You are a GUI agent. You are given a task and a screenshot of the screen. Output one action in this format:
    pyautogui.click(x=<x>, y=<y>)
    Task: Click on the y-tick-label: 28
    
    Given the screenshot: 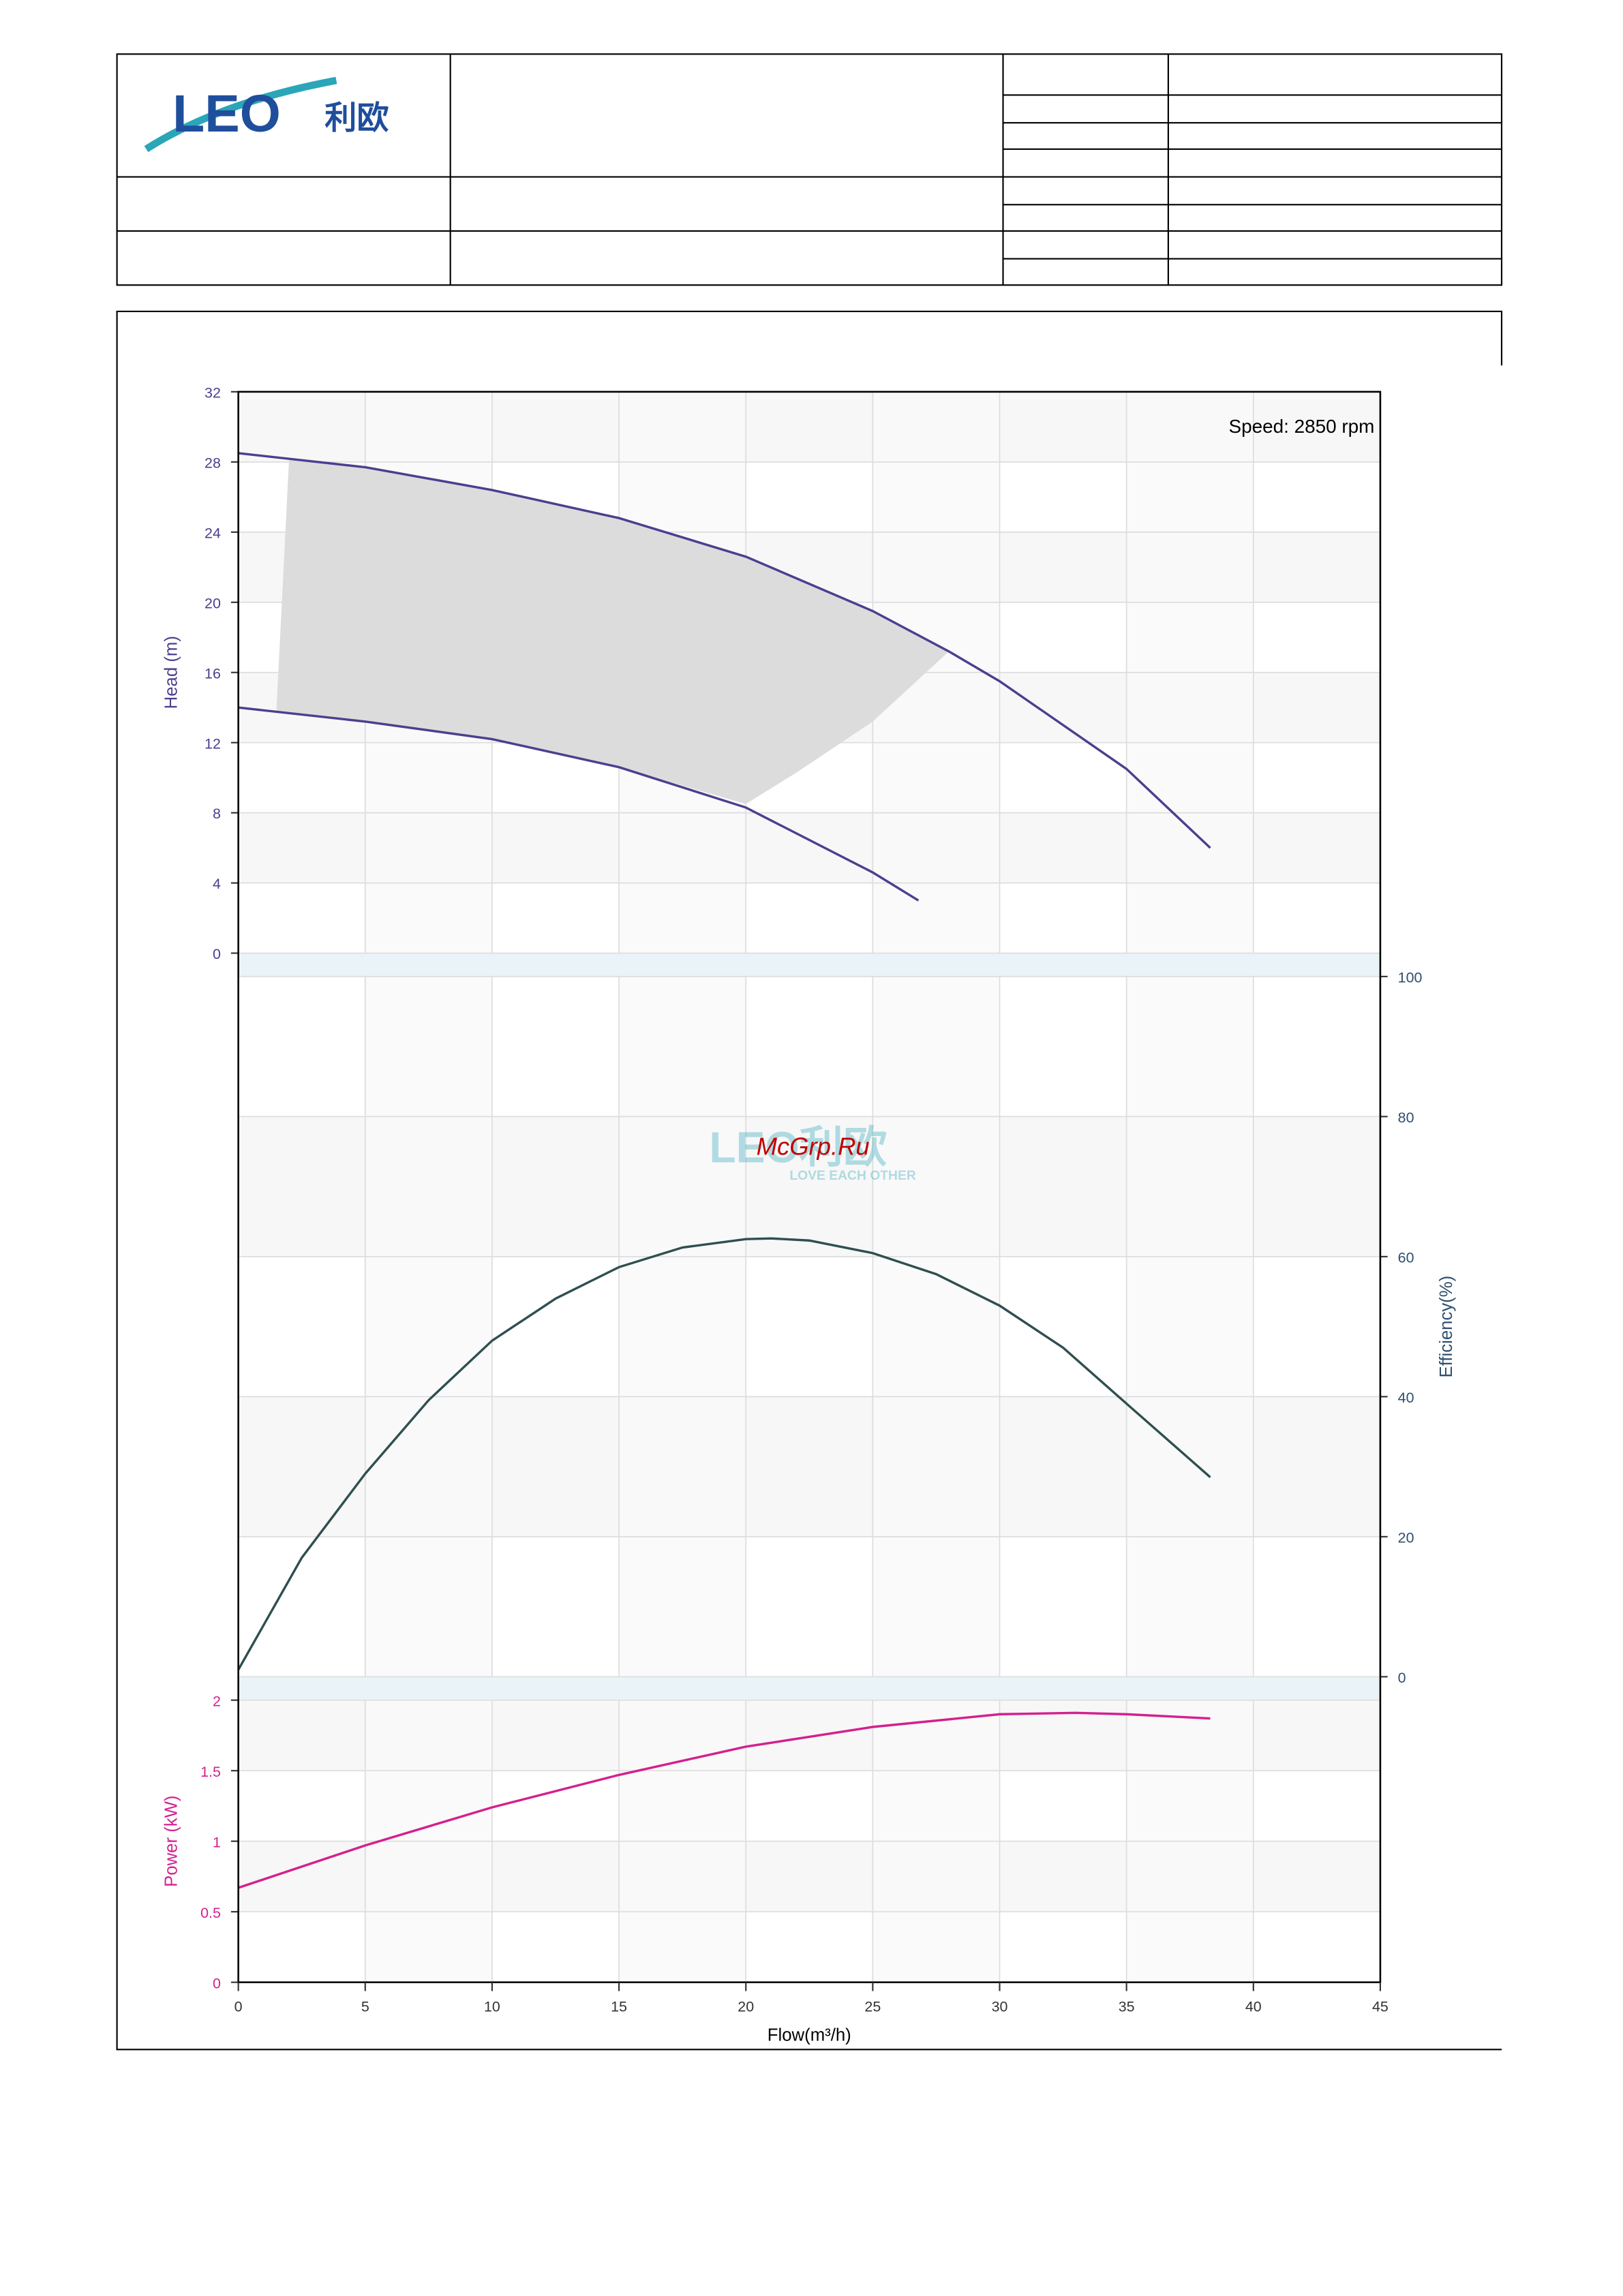 What is the action you would take?
    pyautogui.click(x=212, y=463)
    